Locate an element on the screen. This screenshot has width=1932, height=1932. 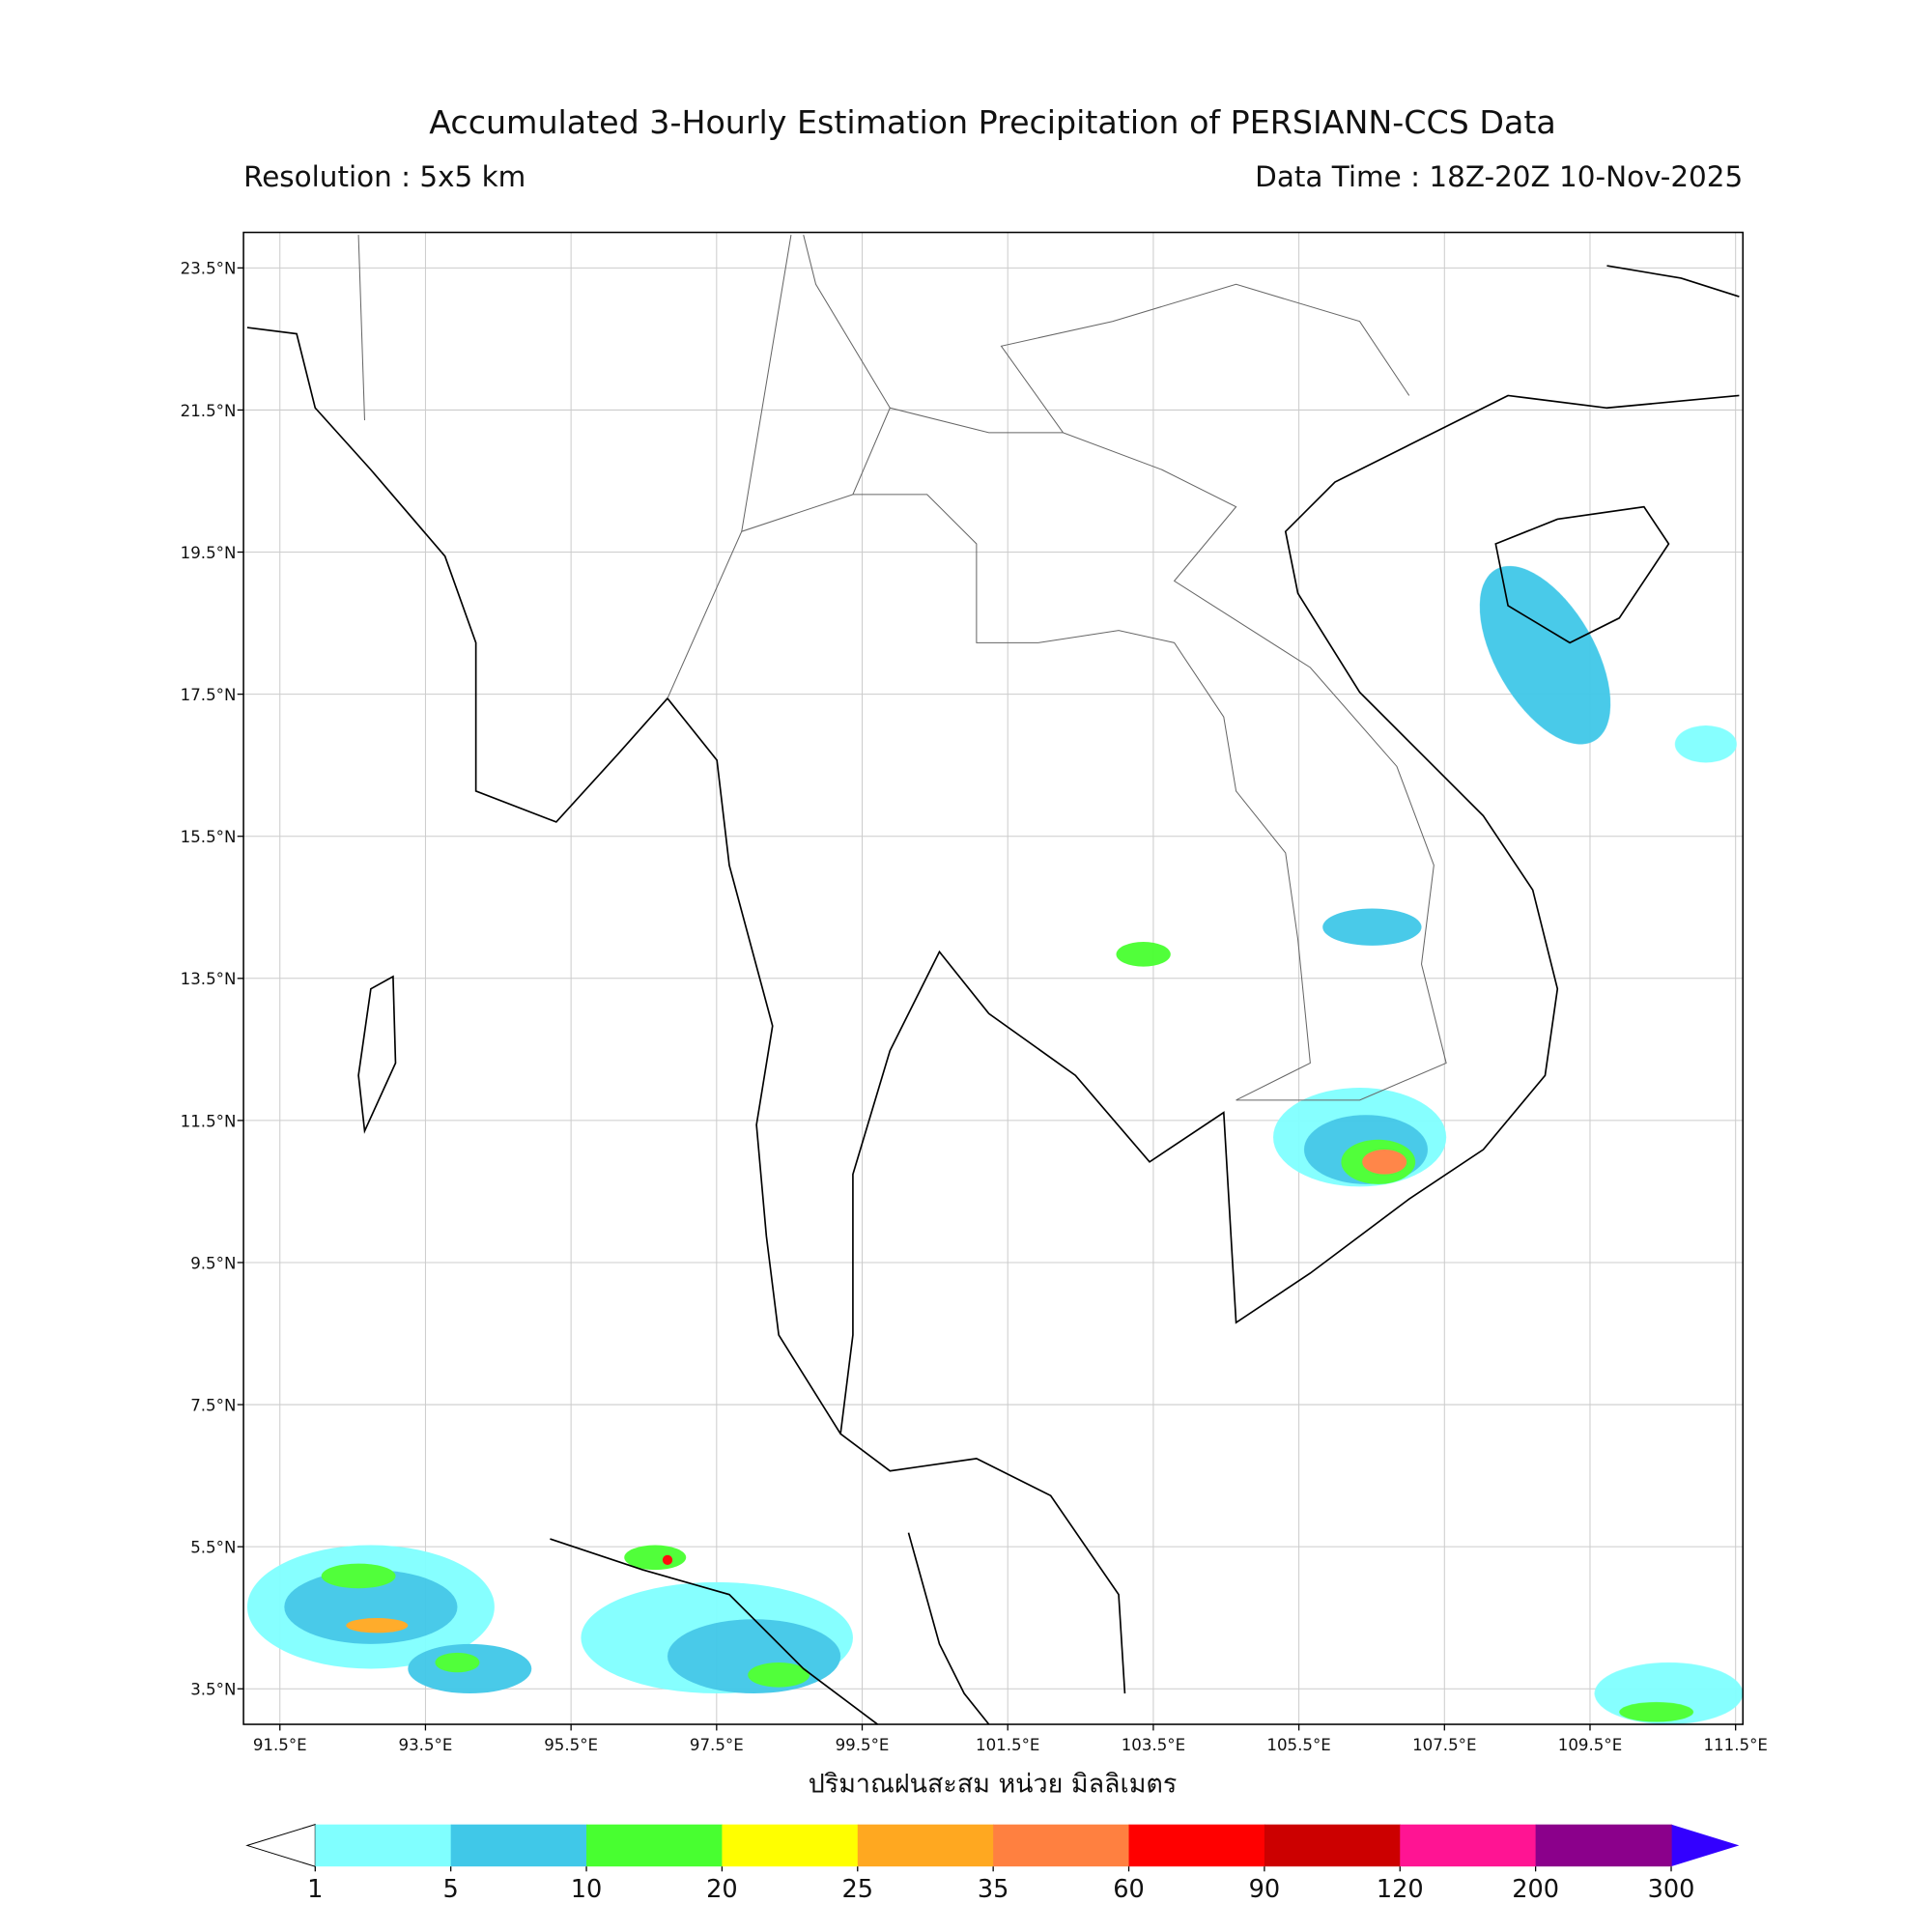
y-tick-label: 3.5°N is located at coordinates (213, 1690).